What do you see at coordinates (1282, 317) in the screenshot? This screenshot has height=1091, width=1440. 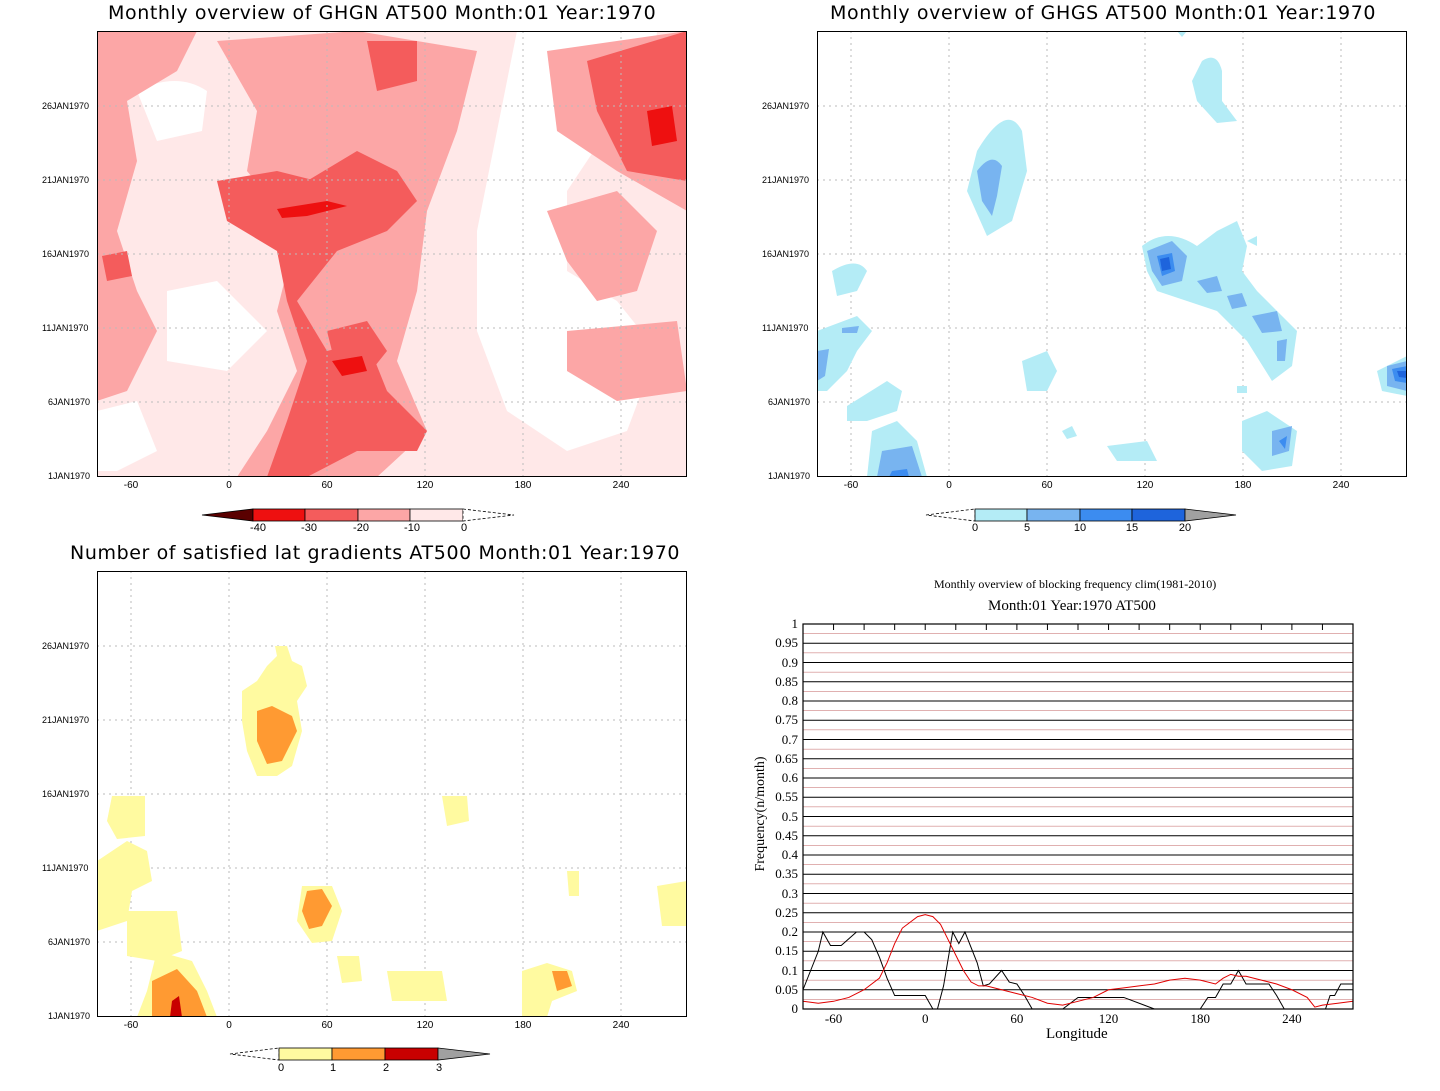 I see `ghgs-level-15to20` at bounding box center [1282, 317].